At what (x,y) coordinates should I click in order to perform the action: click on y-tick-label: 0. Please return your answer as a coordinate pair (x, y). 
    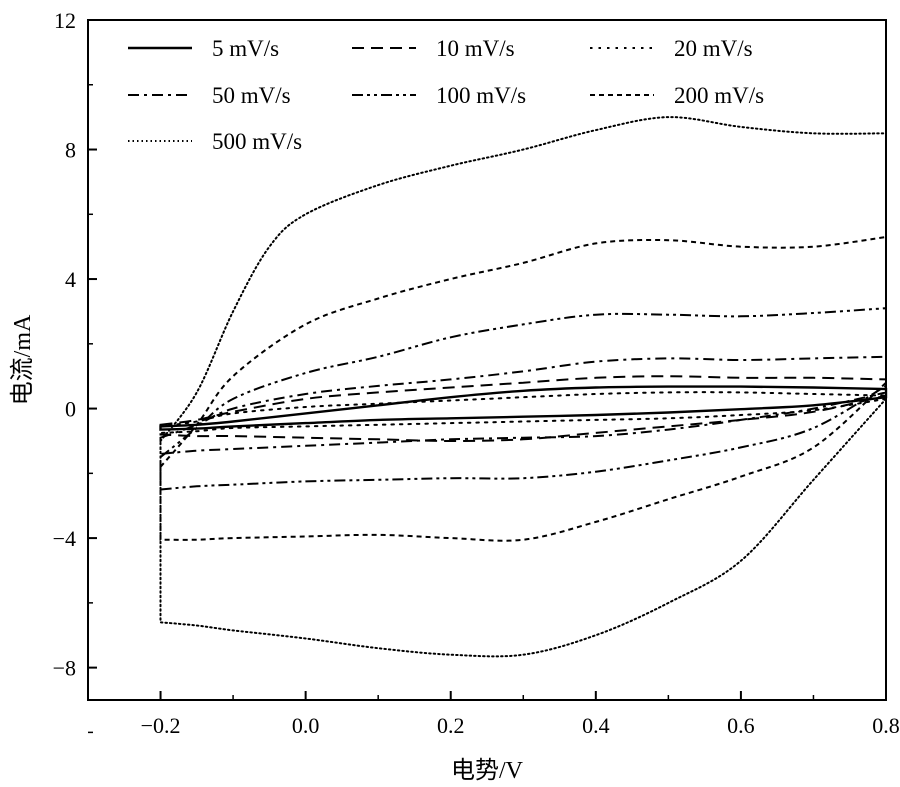
    Looking at the image, I should click on (70, 409).